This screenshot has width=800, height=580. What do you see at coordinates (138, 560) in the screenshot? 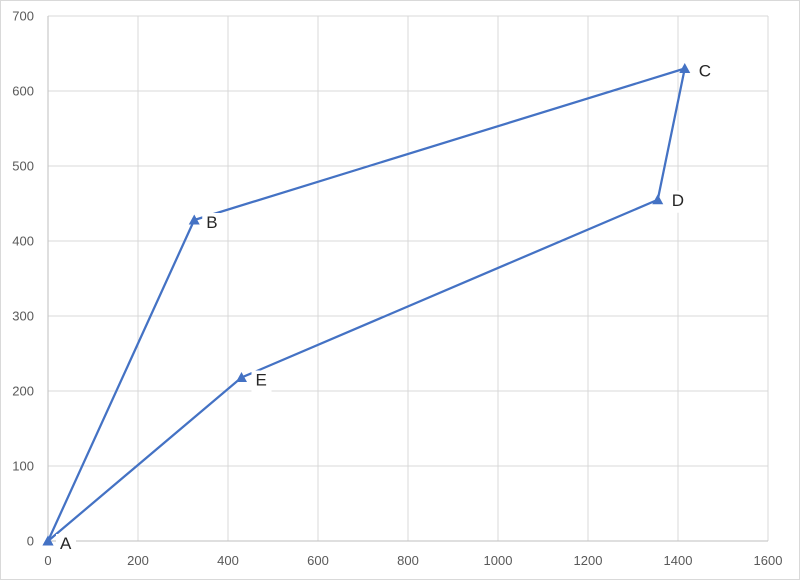
I see `x-tick-label: 200` at bounding box center [138, 560].